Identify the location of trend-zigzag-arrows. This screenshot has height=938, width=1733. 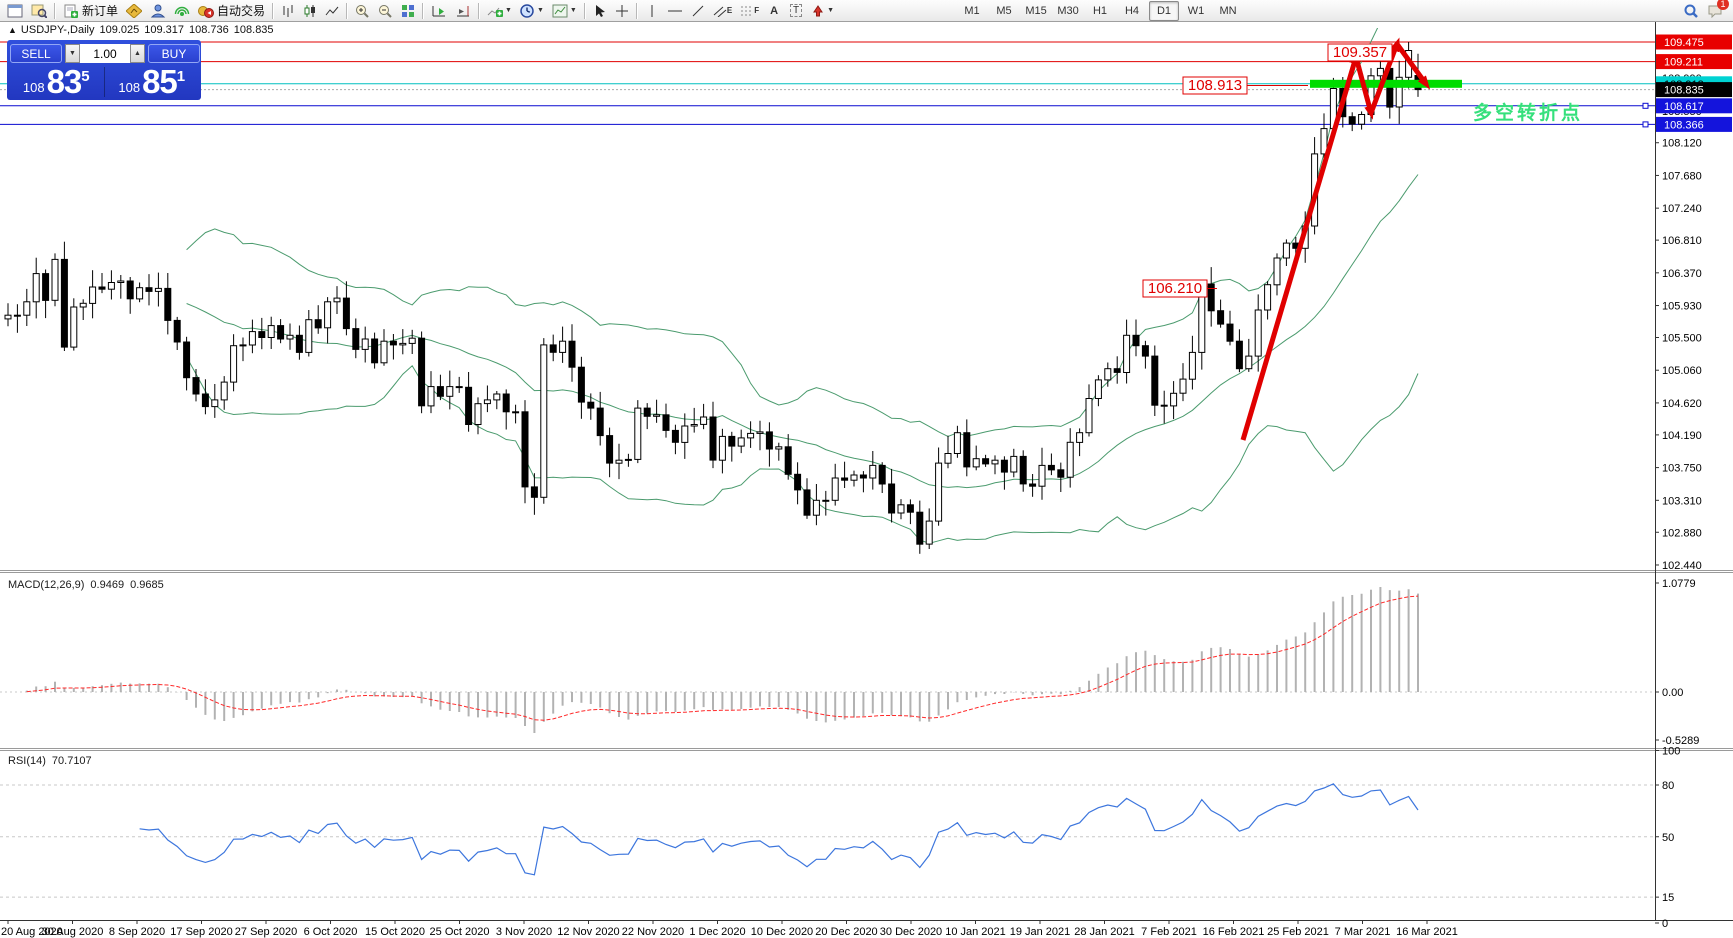
(1335, 239).